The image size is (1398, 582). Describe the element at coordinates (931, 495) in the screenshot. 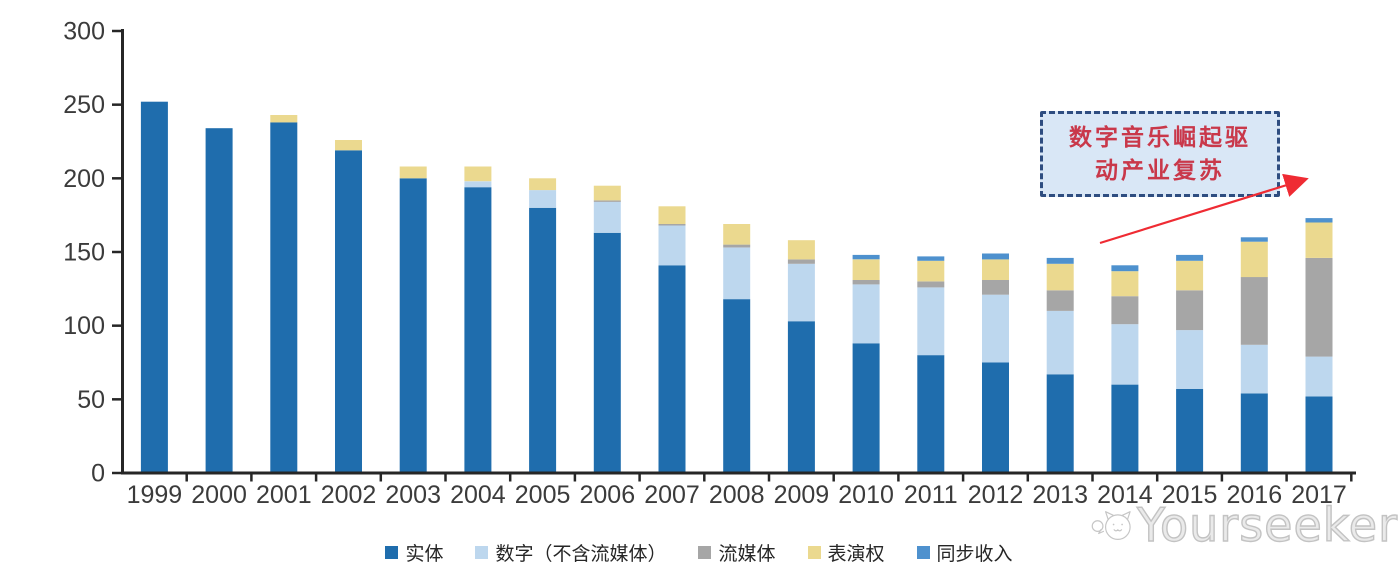

I see `x-tick-label-2011: 2011` at that location.